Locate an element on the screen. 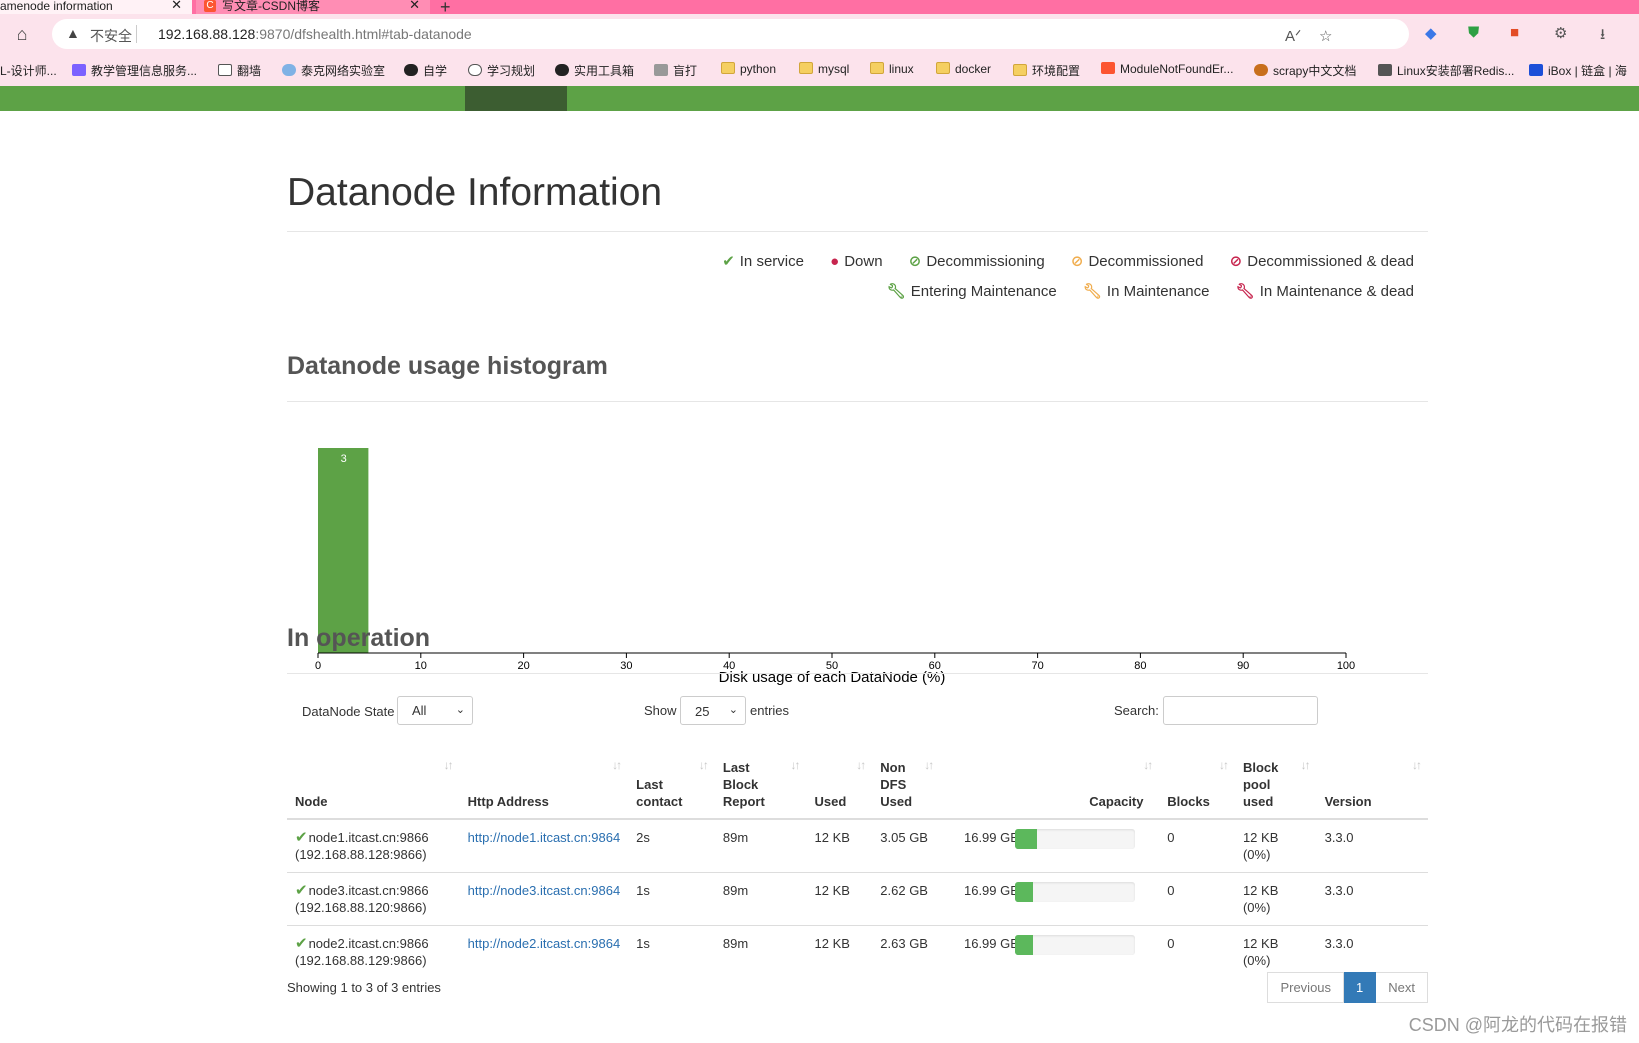  node-http-link: http://node2.itcast.cn:9864 is located at coordinates (544, 943).